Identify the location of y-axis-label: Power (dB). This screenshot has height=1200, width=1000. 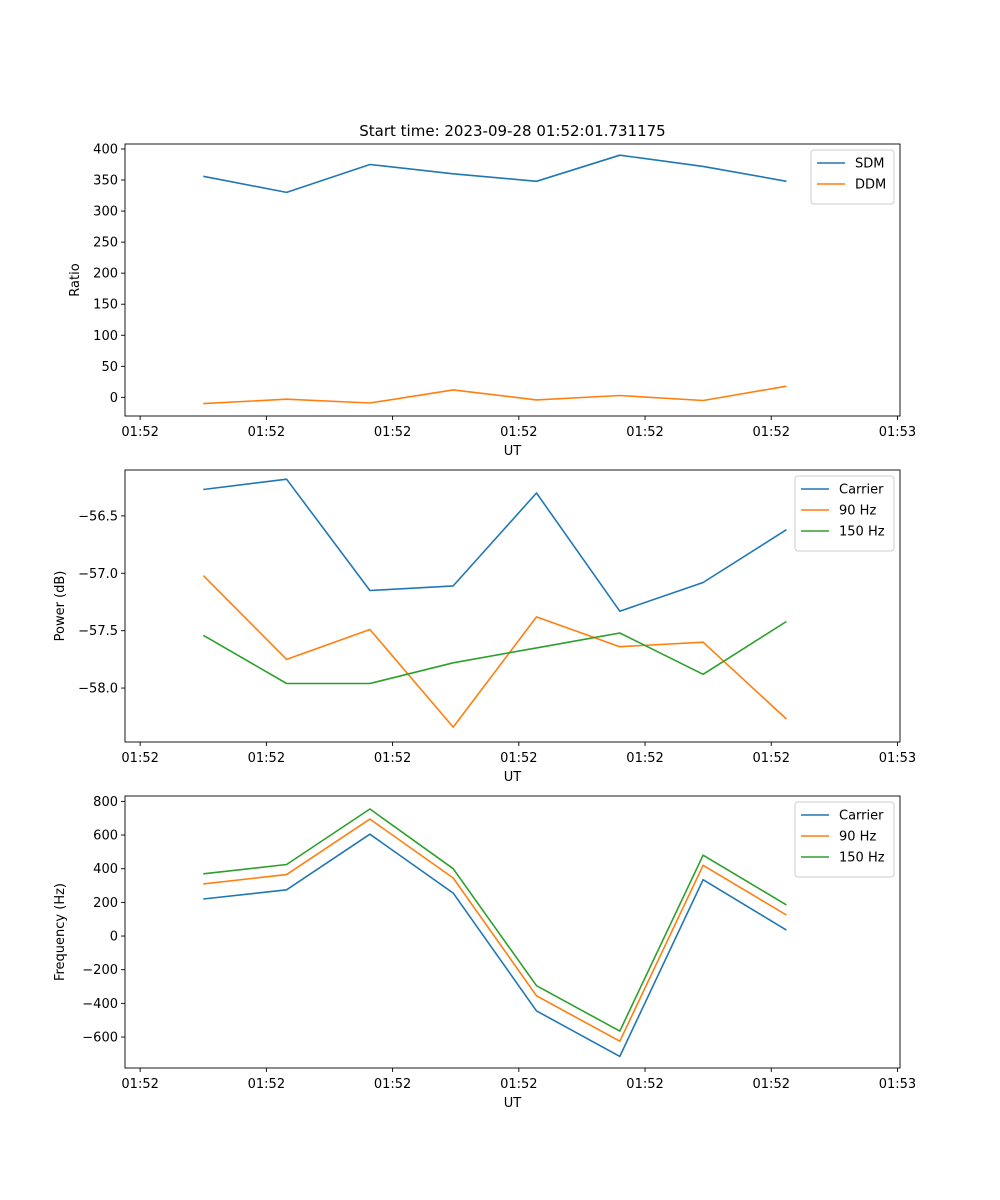
(60, 606).